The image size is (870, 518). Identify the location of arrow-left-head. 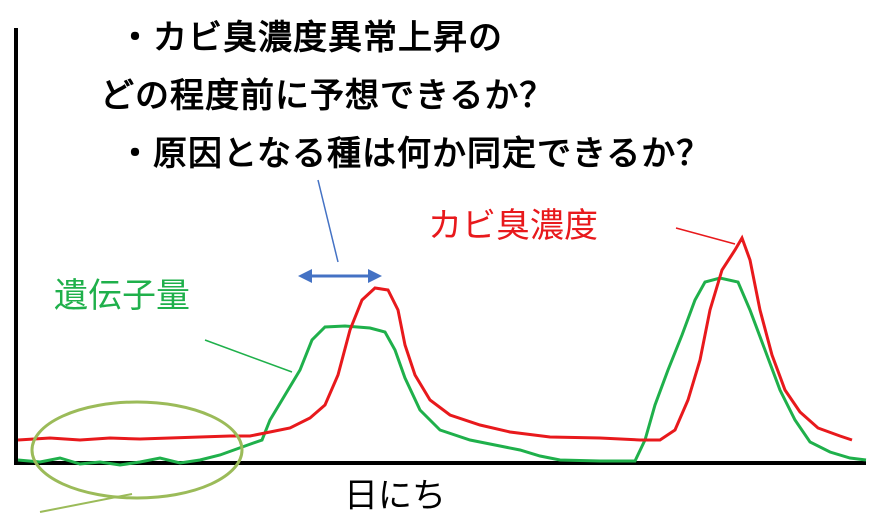
(305, 276).